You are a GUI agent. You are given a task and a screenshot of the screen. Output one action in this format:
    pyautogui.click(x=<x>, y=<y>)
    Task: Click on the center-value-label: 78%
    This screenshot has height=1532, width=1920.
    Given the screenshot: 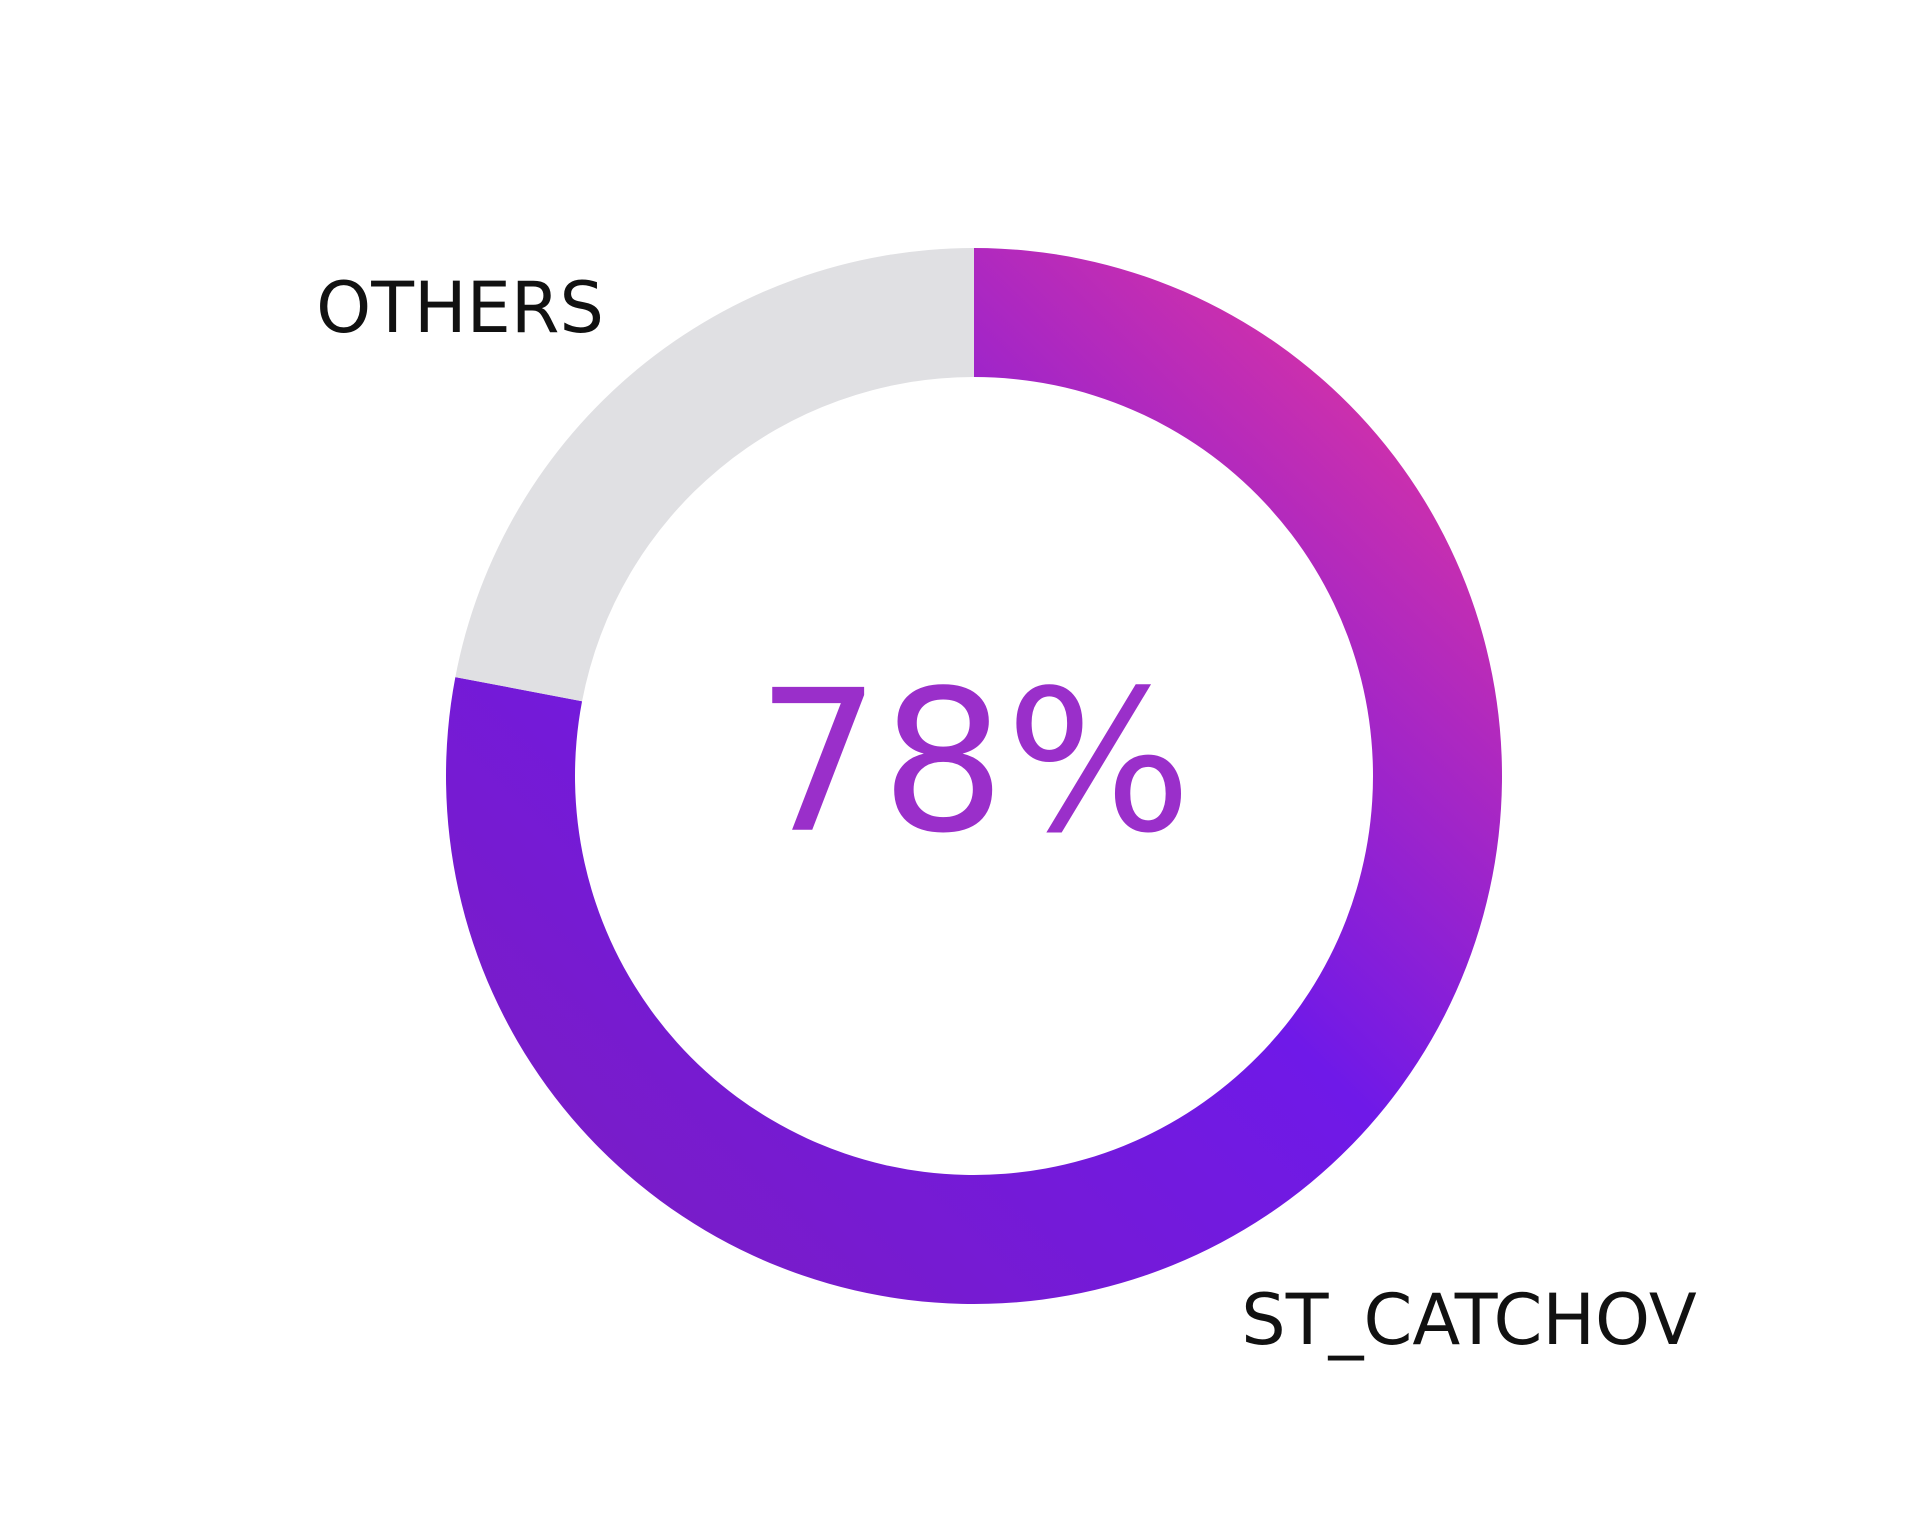 What is the action you would take?
    pyautogui.click(x=974, y=763)
    